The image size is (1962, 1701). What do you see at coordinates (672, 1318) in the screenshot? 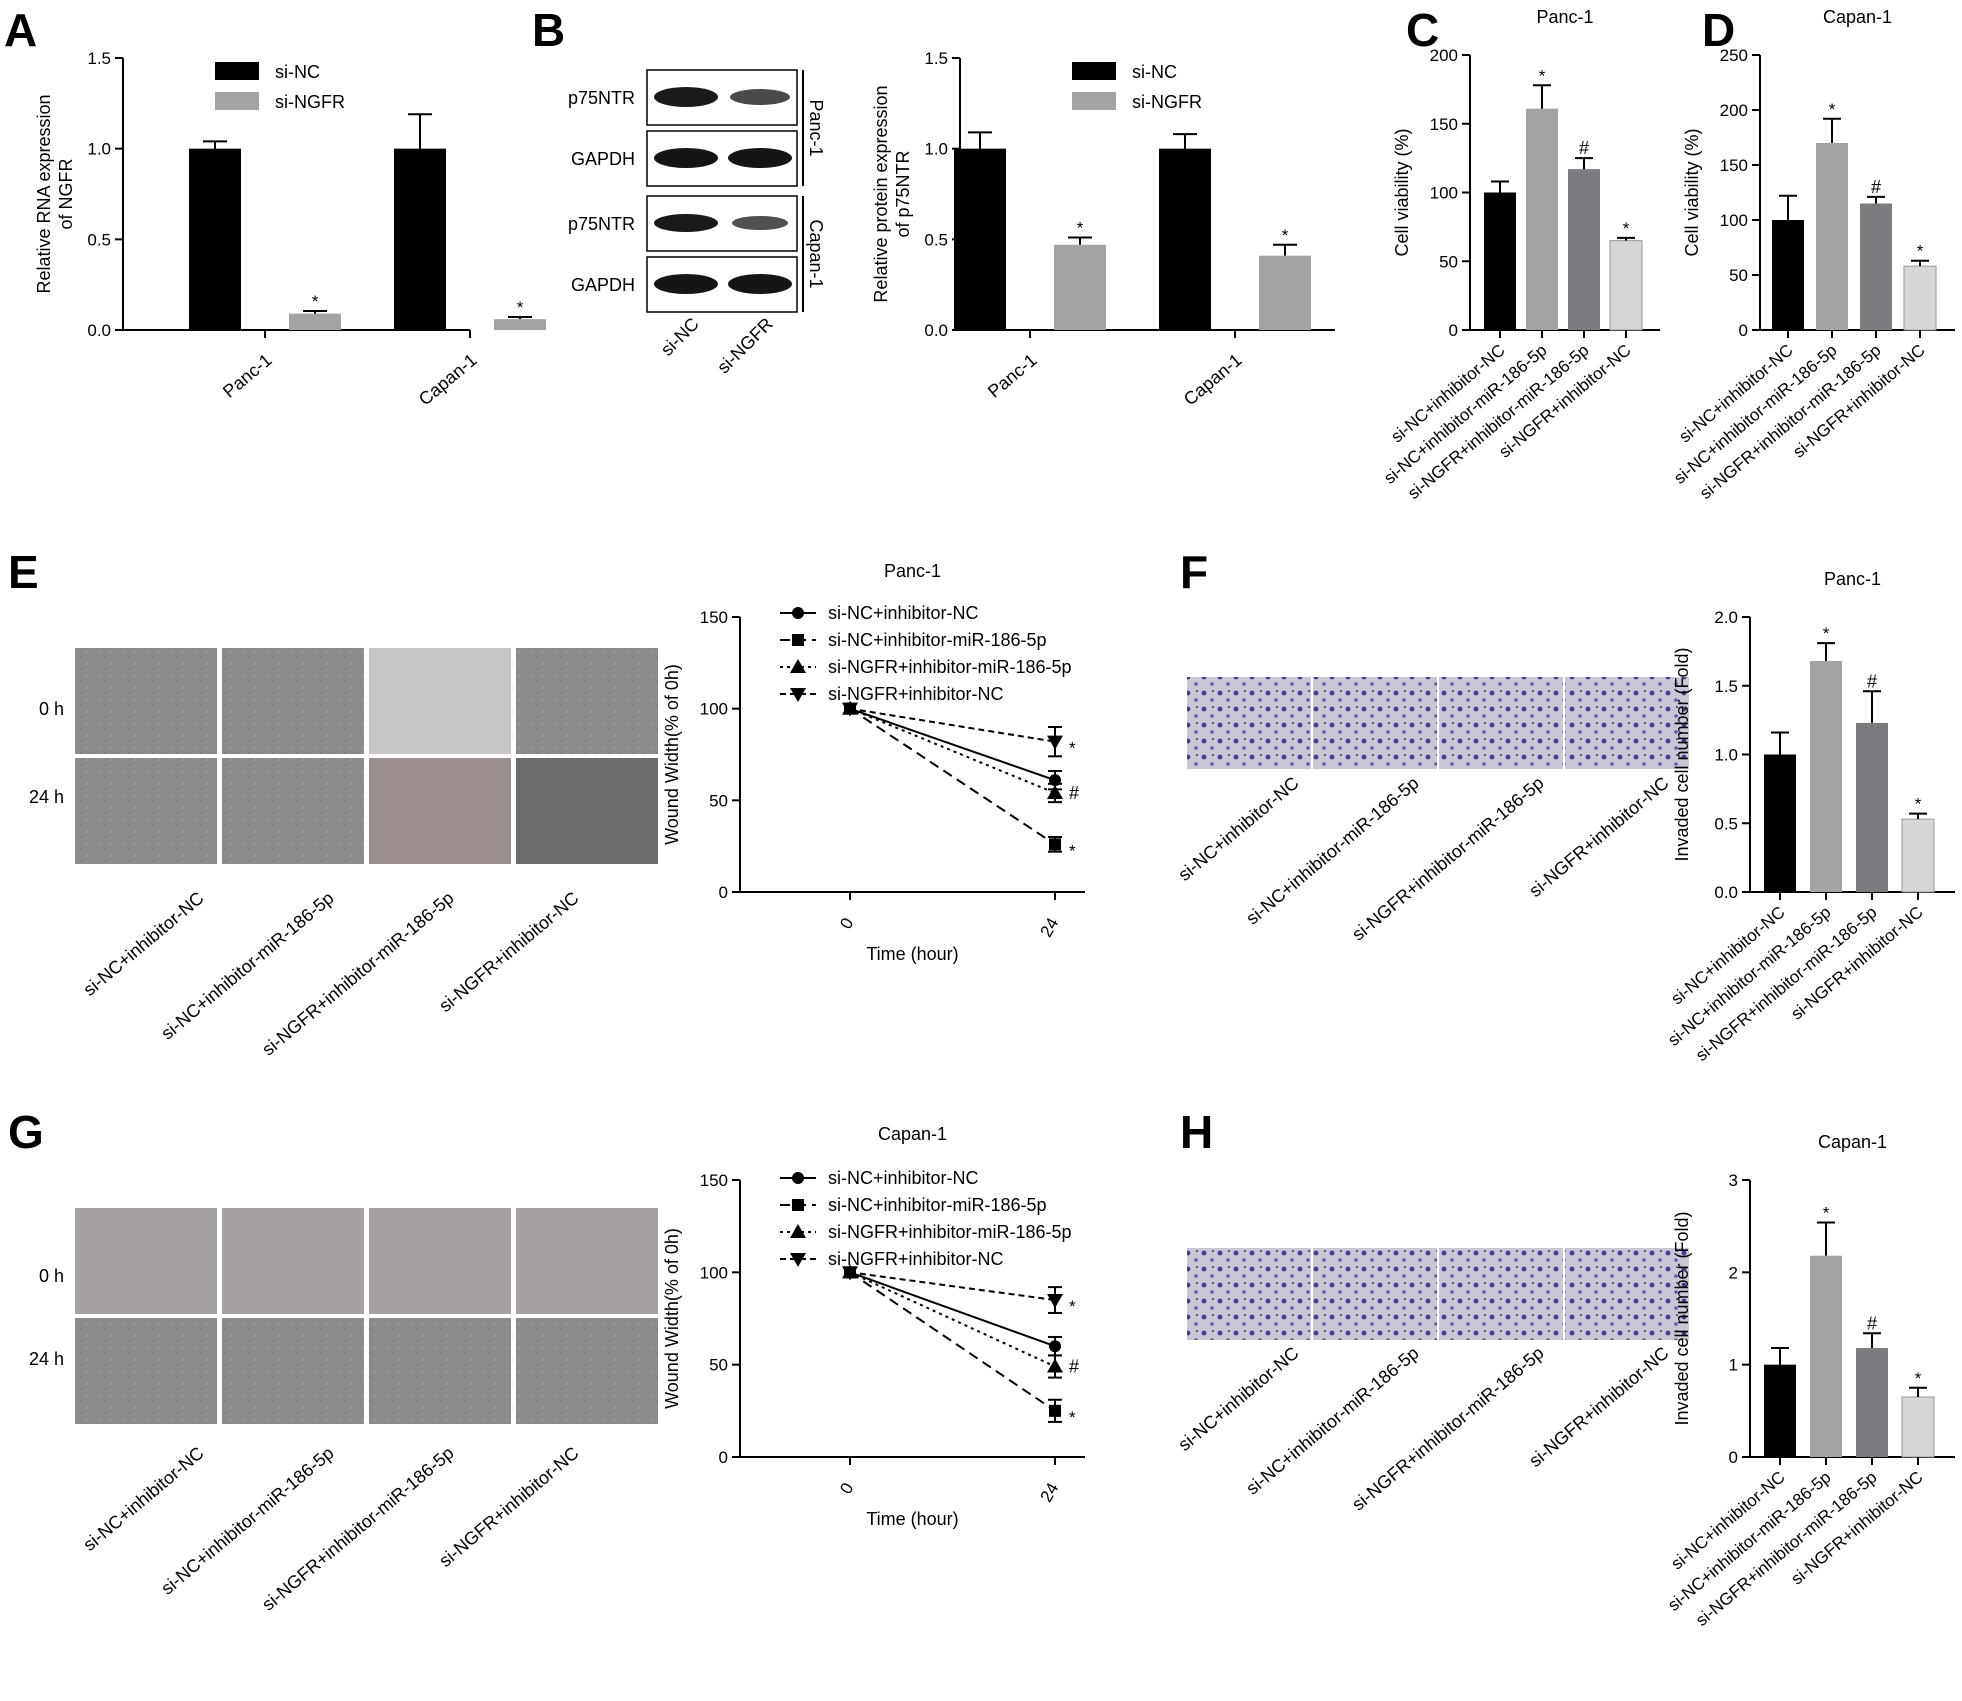
I see `y-axis-label: Wound Width(% of 0h)` at bounding box center [672, 1318].